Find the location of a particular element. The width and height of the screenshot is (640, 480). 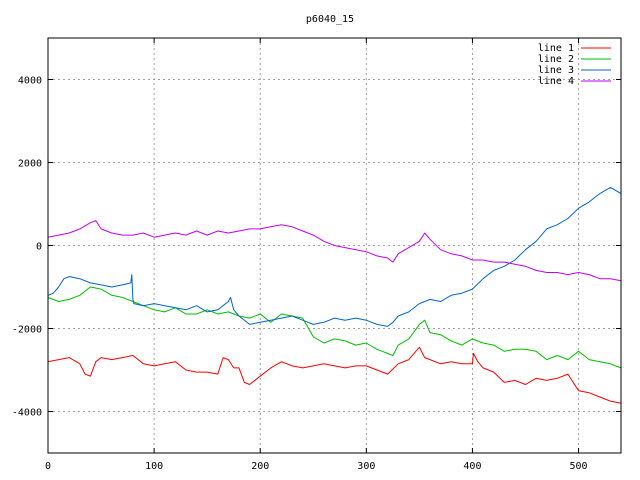

x-tick-label: 300 is located at coordinates (366, 466).